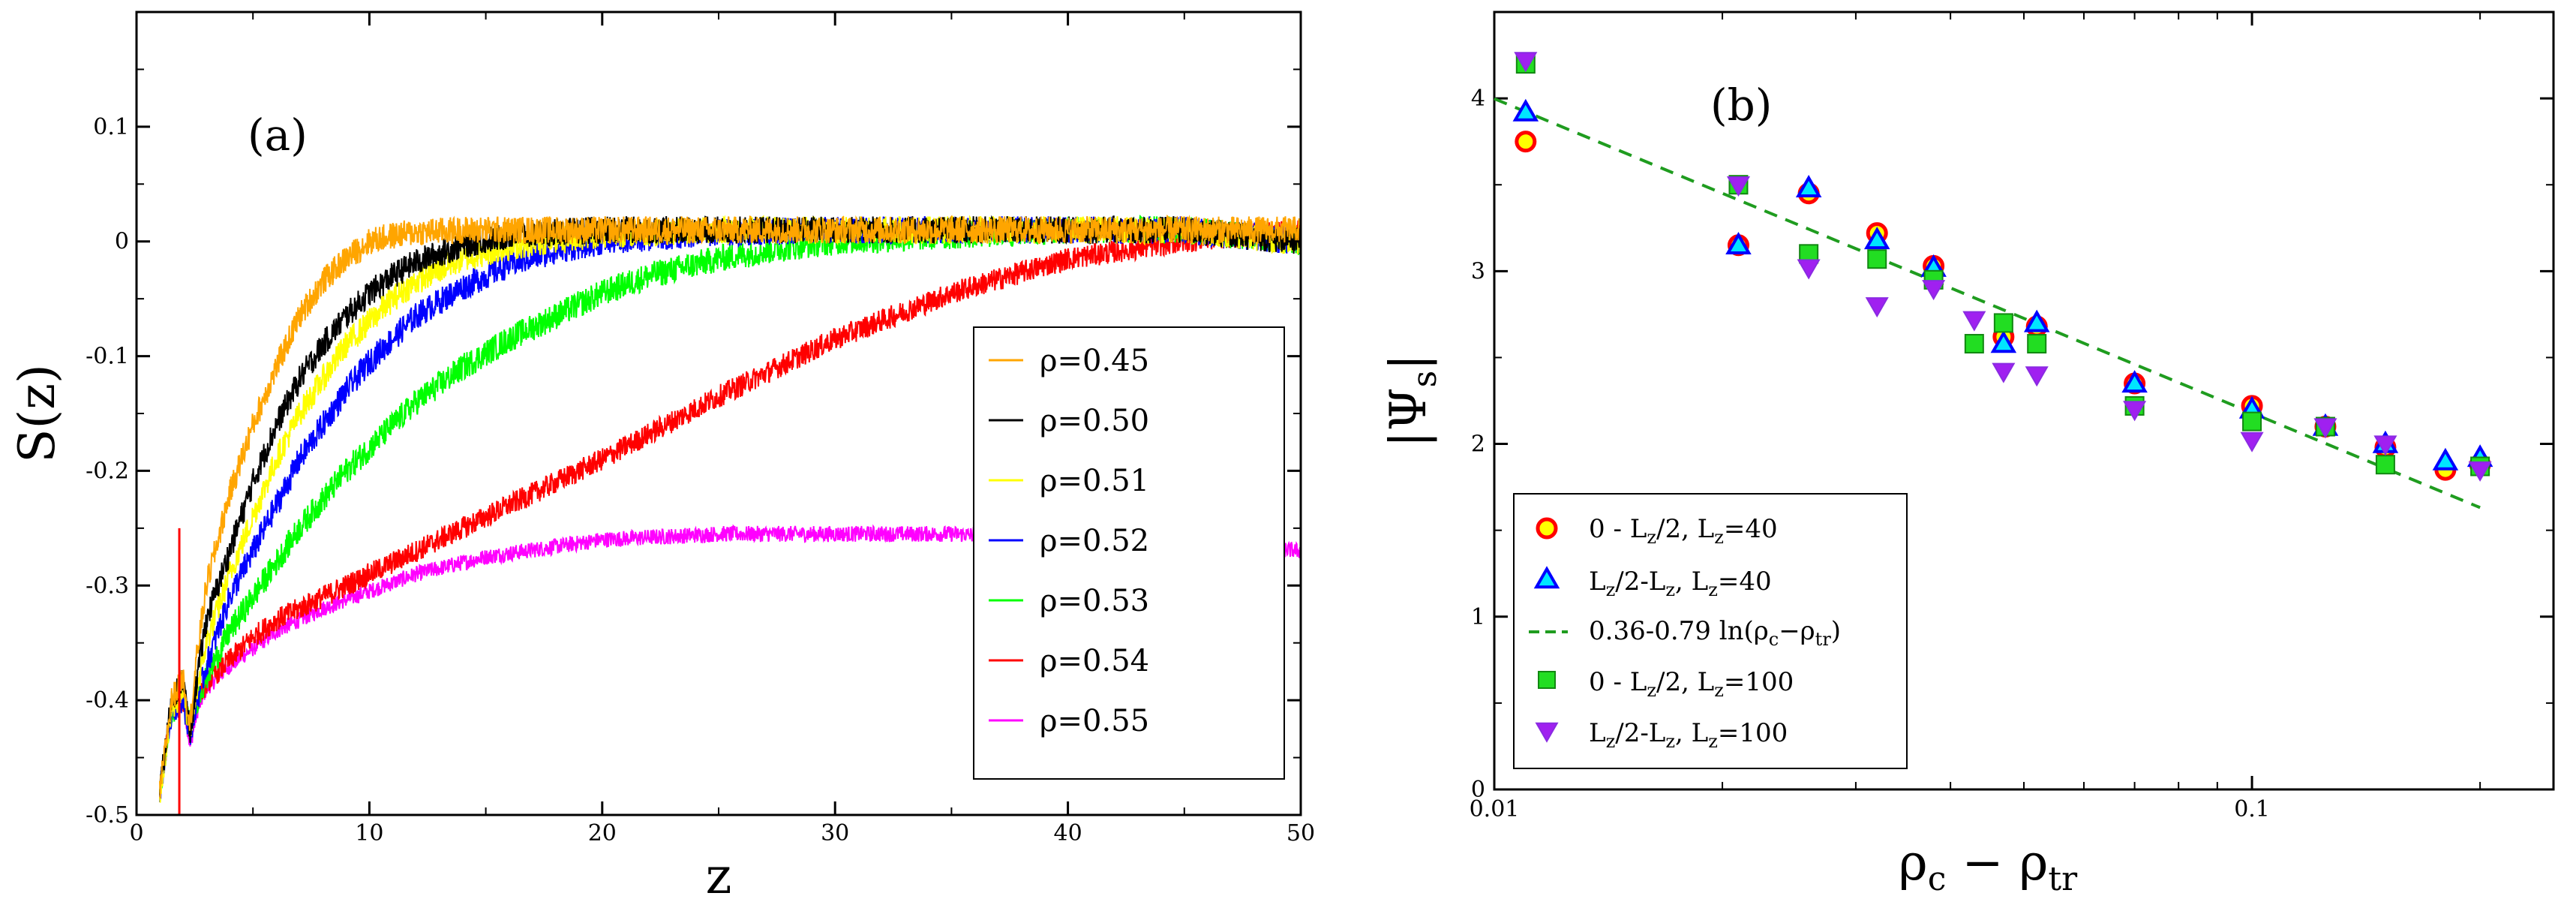 The width and height of the screenshot is (2576, 899). I want to click on panel-a-legend-box, so click(1129, 553).